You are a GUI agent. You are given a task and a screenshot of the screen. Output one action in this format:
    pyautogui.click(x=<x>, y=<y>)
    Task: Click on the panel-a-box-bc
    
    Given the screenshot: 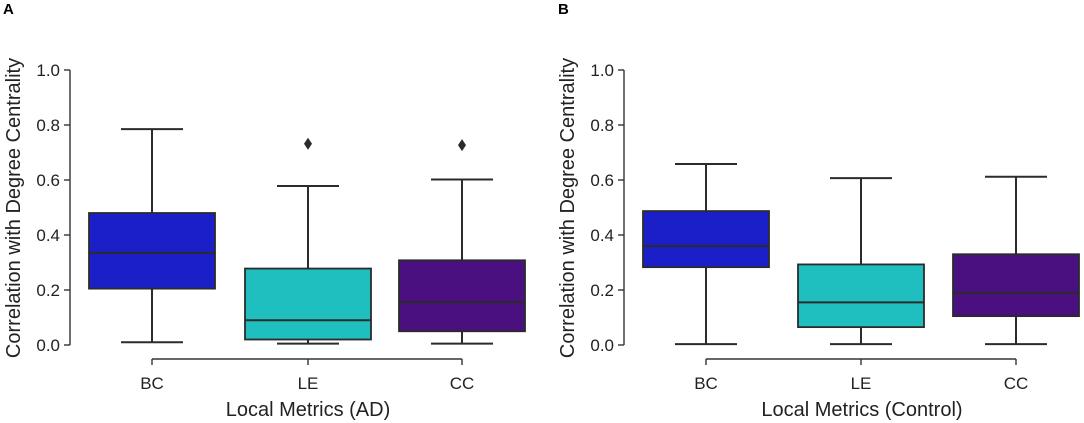 What is the action you would take?
    pyautogui.click(x=152, y=251)
    